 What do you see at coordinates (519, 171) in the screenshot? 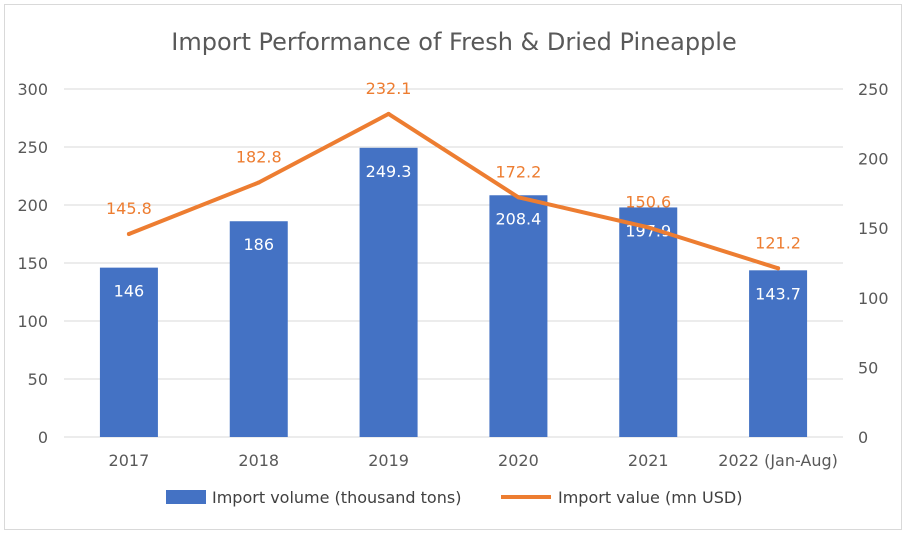
I see `value-line-label: 172.2` at bounding box center [519, 171].